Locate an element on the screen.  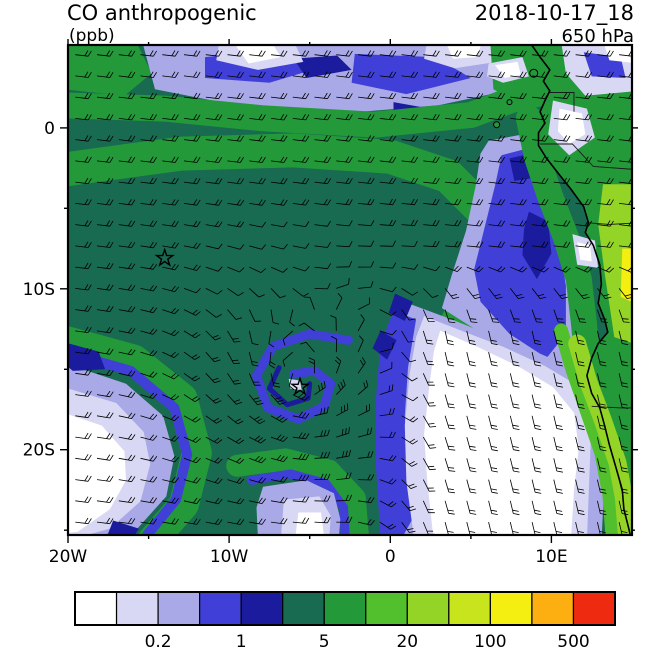
colorbar-frame is located at coordinates (345, 608).